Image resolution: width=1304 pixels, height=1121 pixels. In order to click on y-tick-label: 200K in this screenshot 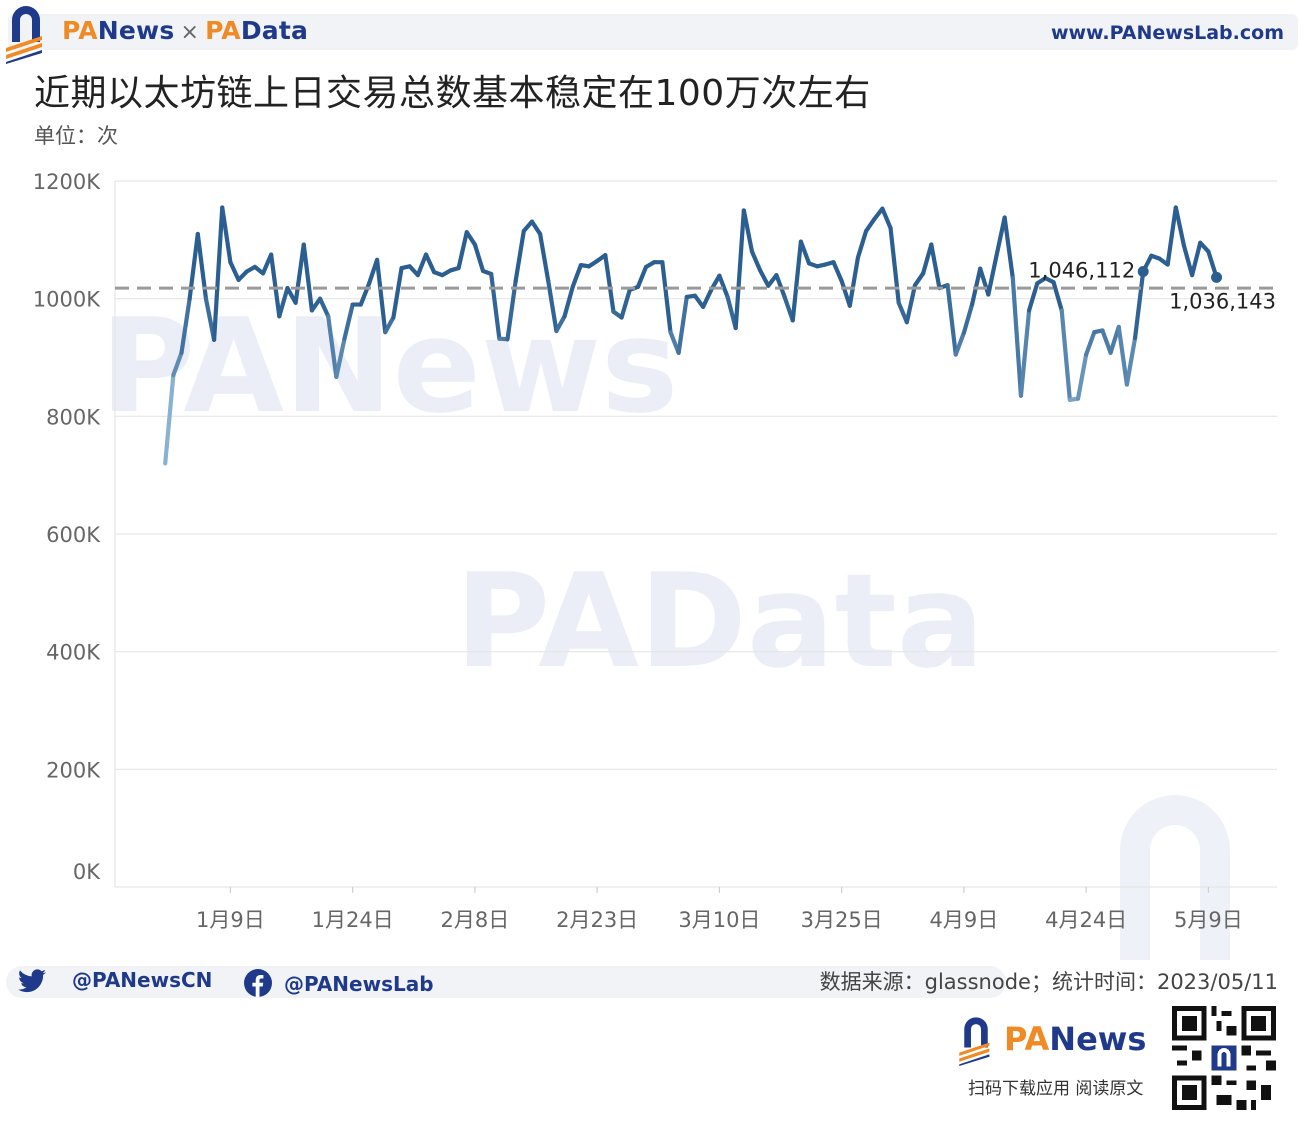, I will do `click(73, 770)`.